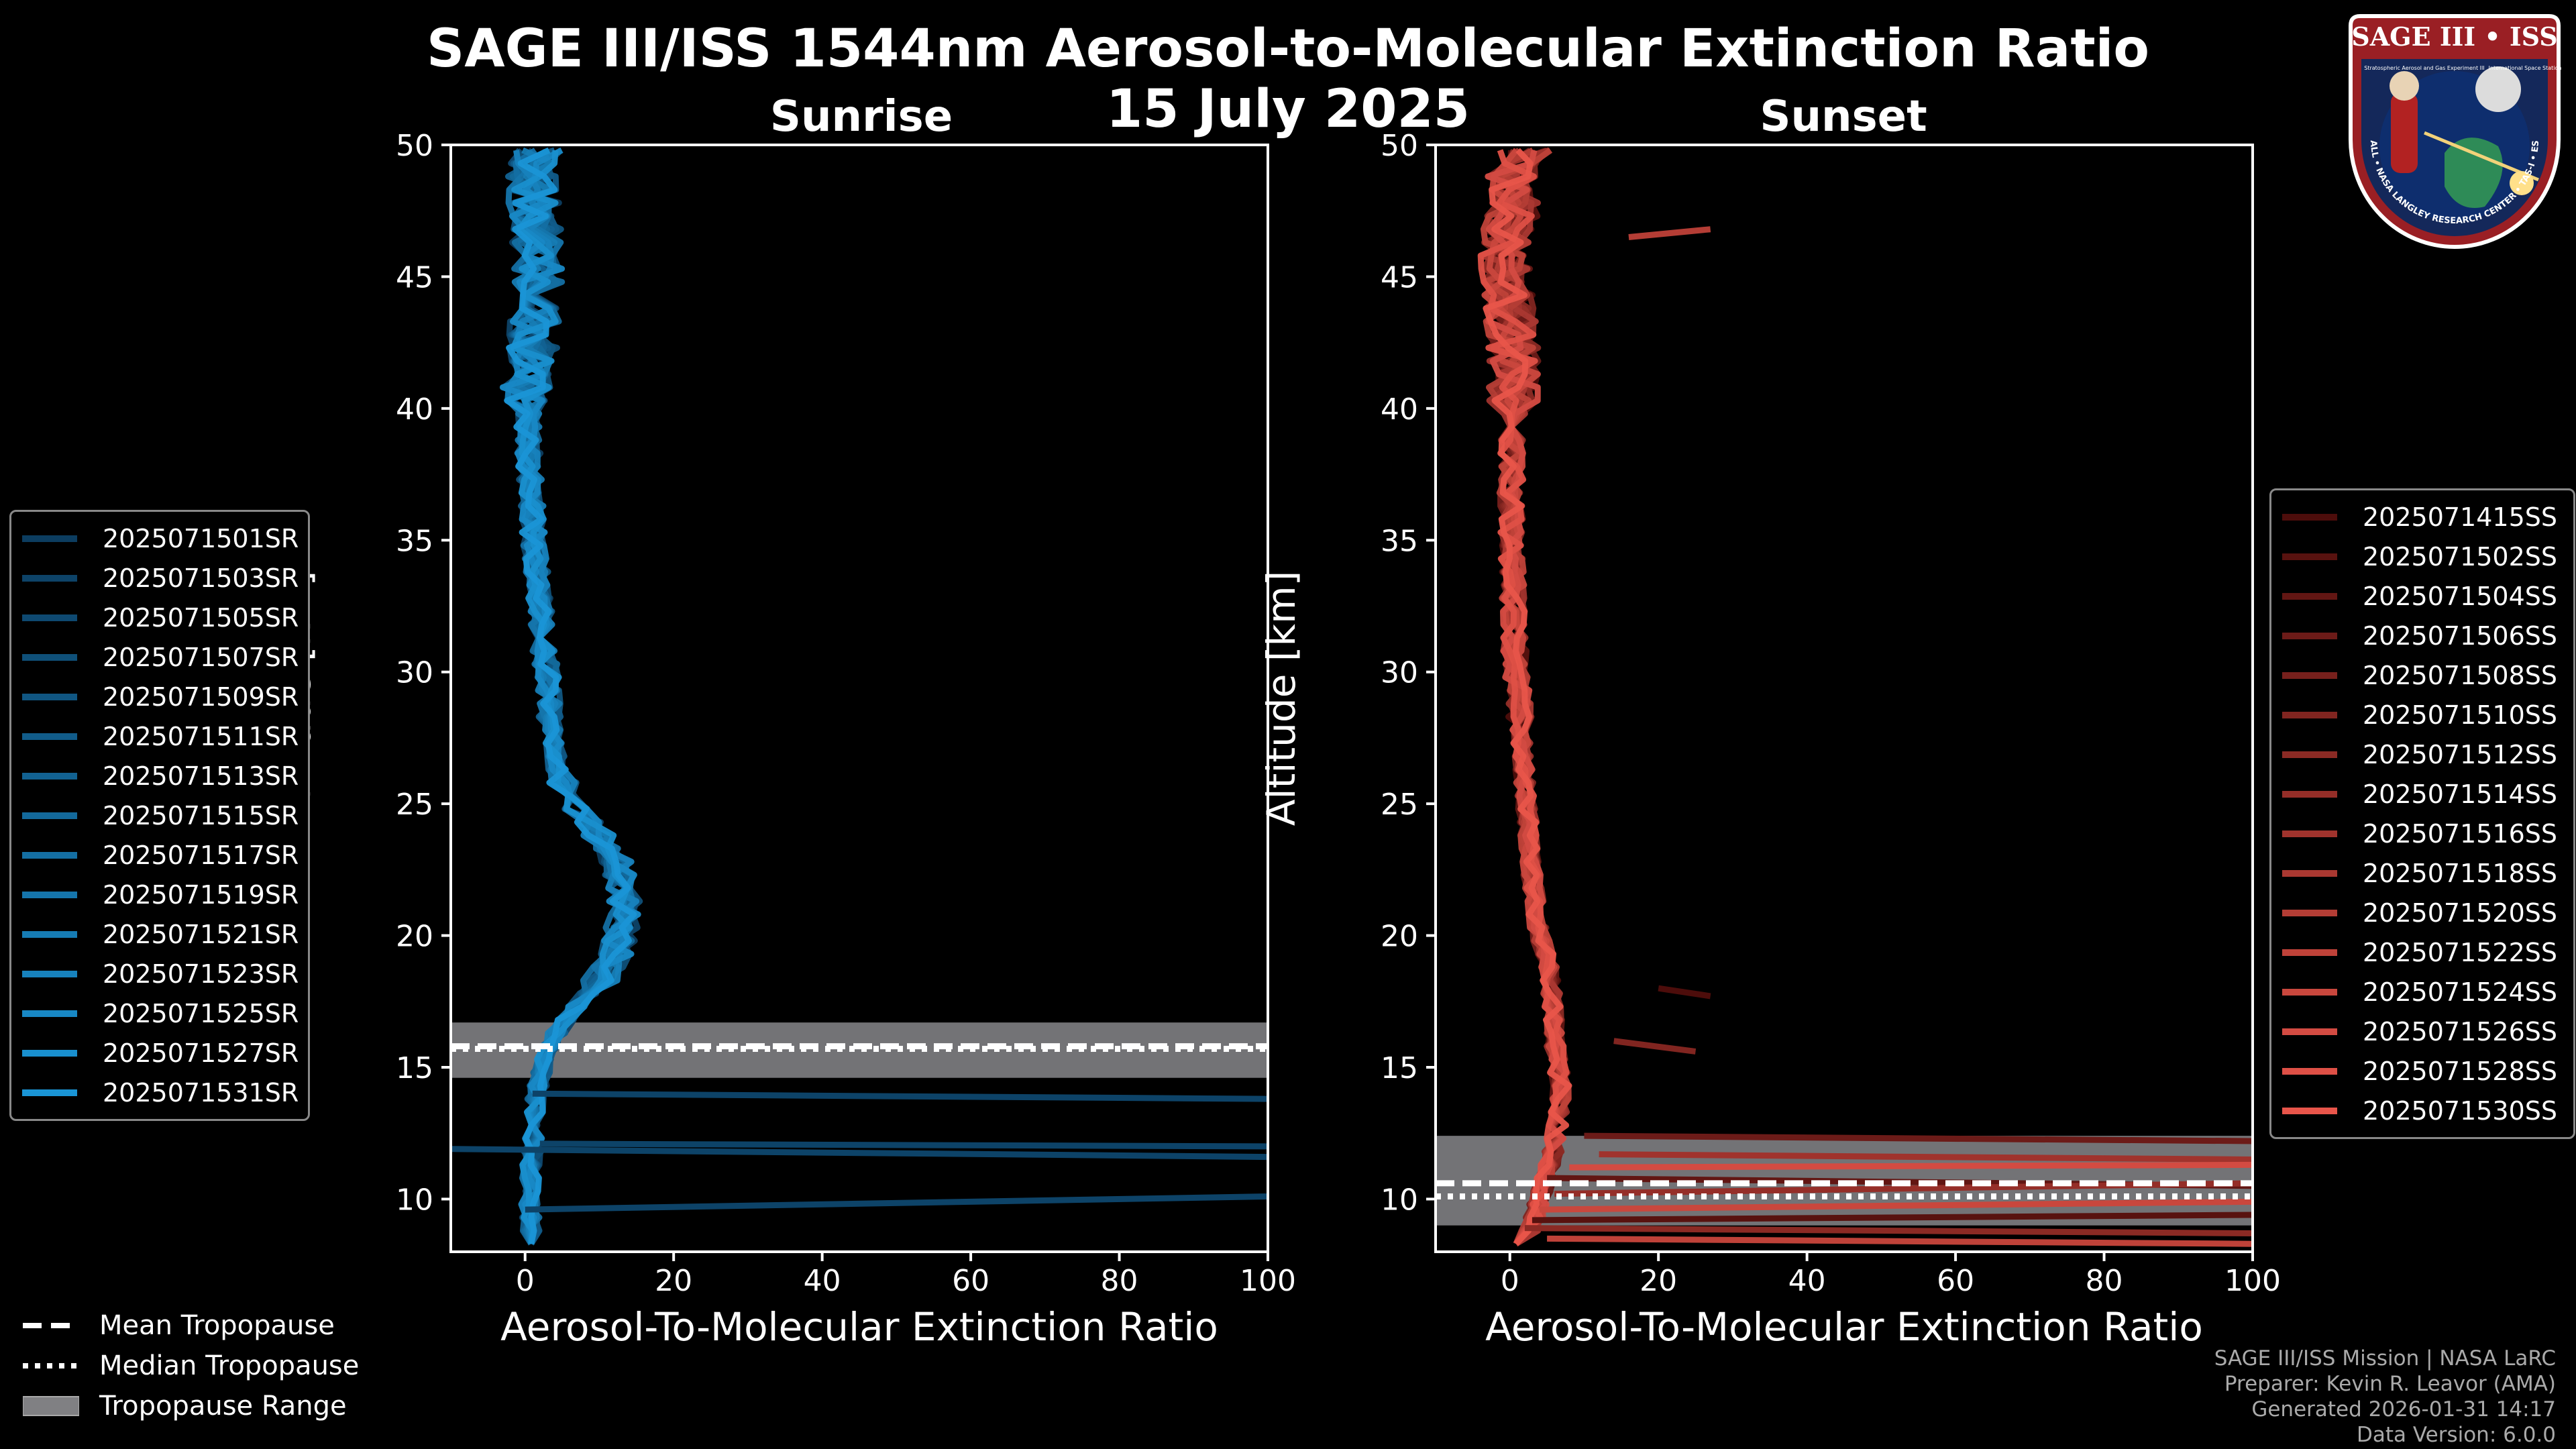  What do you see at coordinates (201, 974) in the screenshot?
I see `legend-label: 2025071523SR` at bounding box center [201, 974].